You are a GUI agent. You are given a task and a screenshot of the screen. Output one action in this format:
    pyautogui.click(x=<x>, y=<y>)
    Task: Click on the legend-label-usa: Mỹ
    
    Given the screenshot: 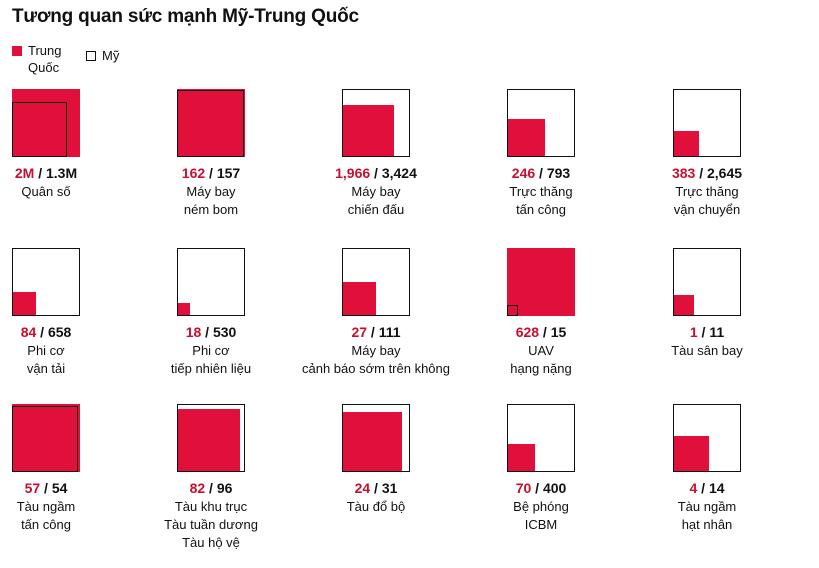 What is the action you would take?
    pyautogui.click(x=111, y=55)
    